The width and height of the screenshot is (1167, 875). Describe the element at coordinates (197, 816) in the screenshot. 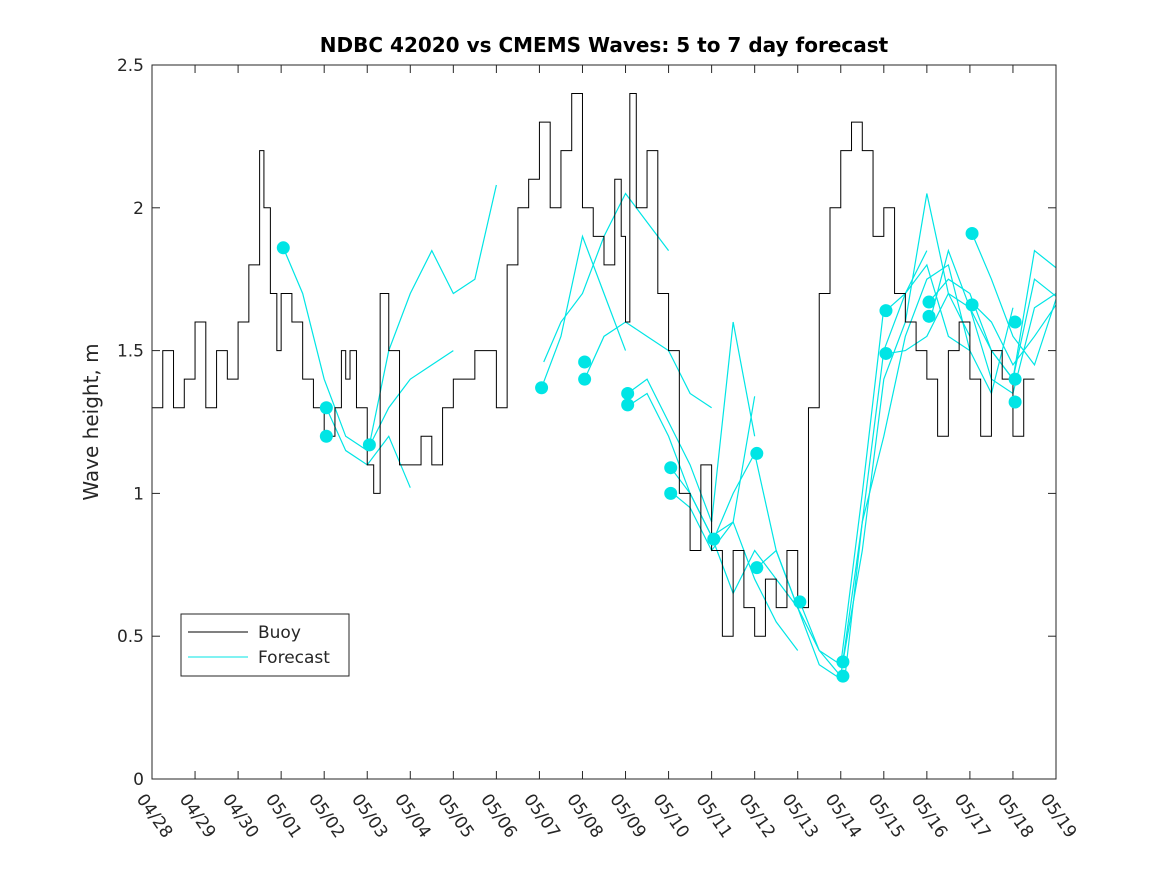

I see `x-tick-label: 04/29` at that location.